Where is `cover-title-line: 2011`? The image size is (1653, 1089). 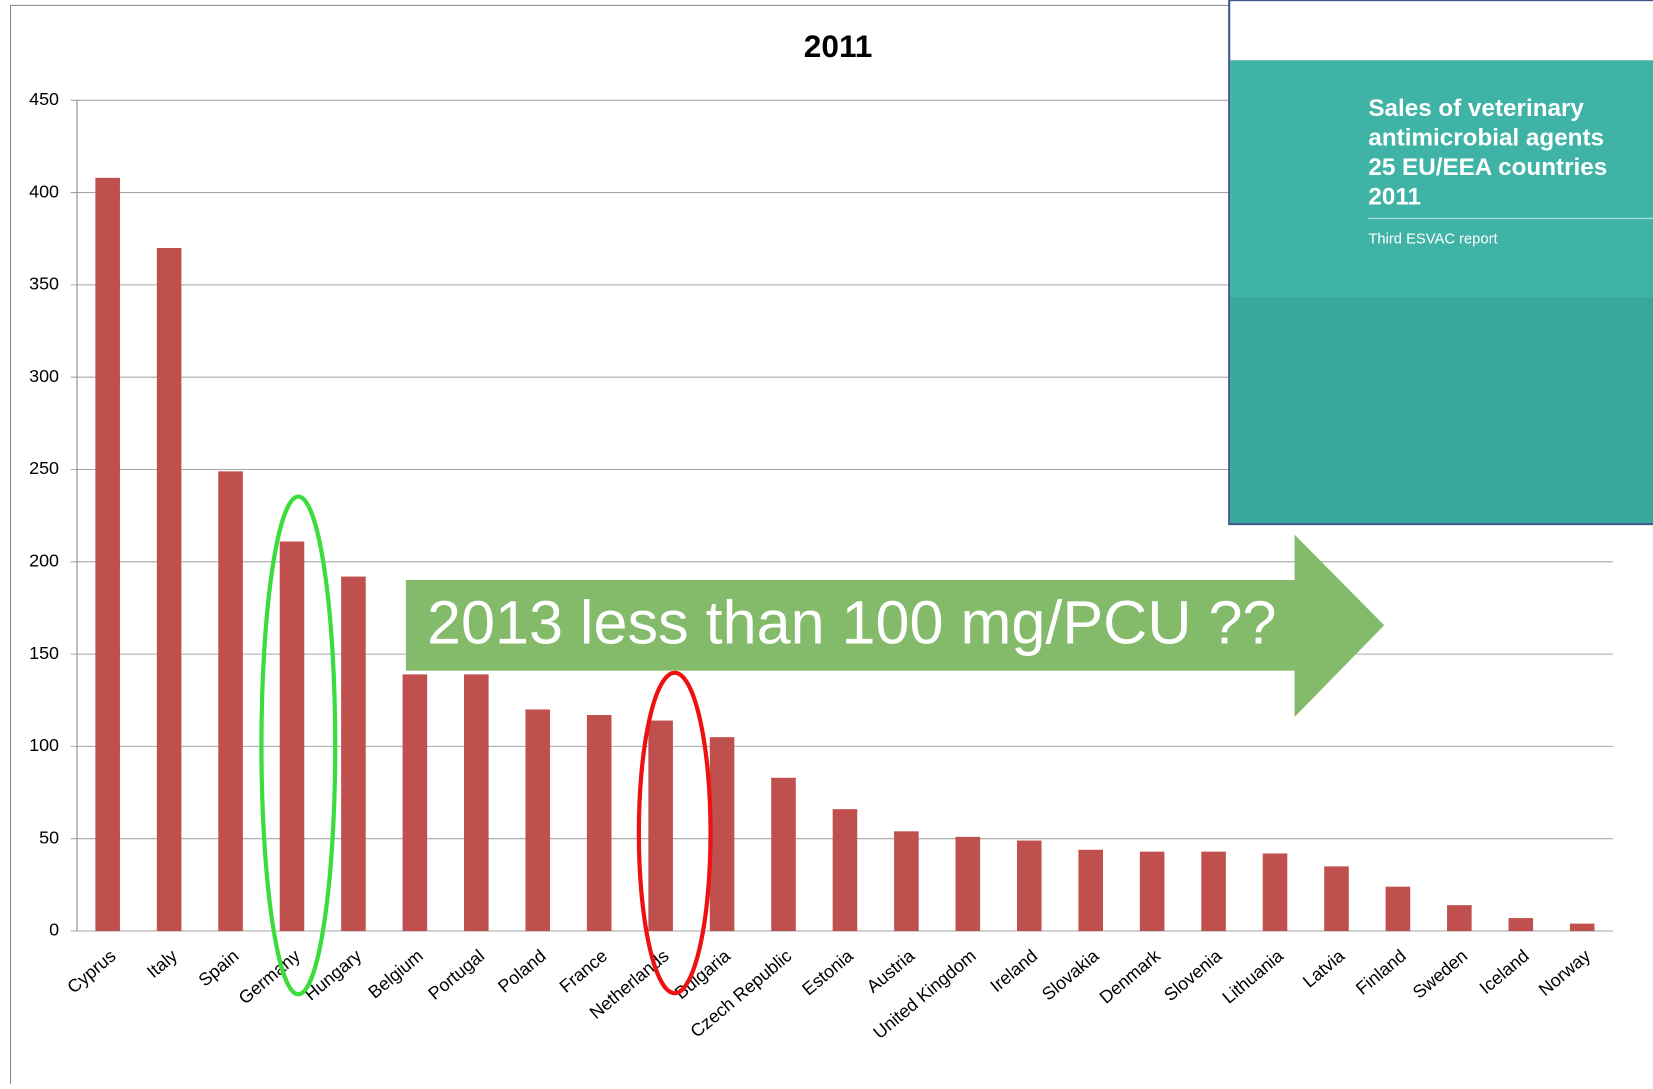
cover-title-line: 2011 is located at coordinates (1394, 197).